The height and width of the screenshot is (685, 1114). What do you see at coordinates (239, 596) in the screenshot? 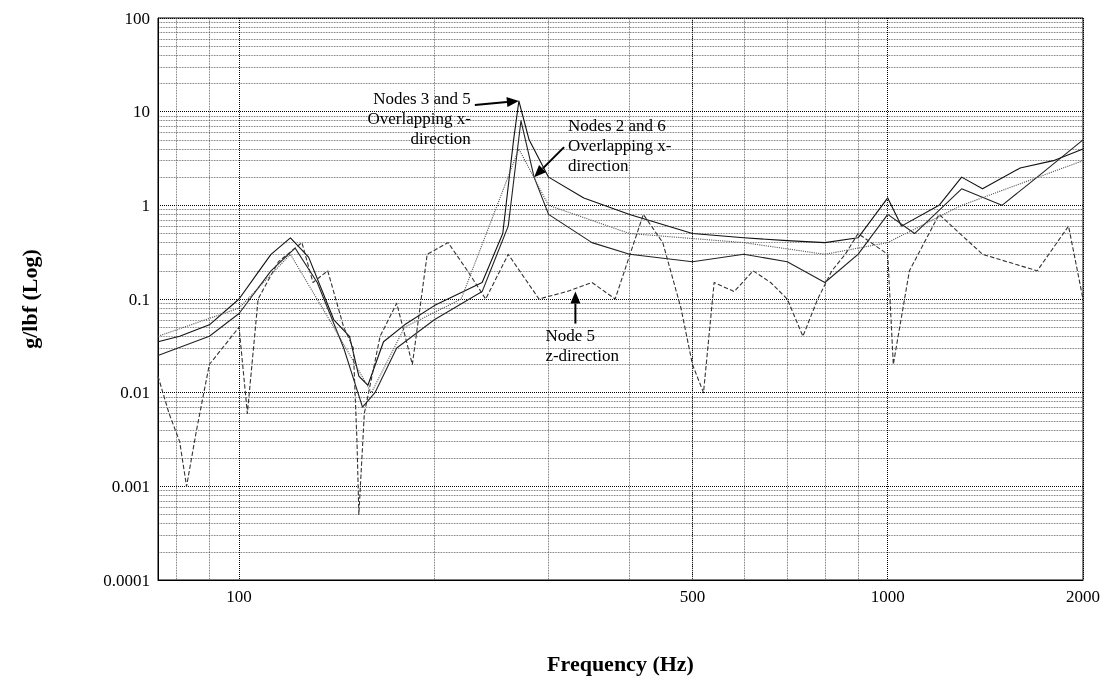
I see `x-tick-label: 100` at bounding box center [239, 596].